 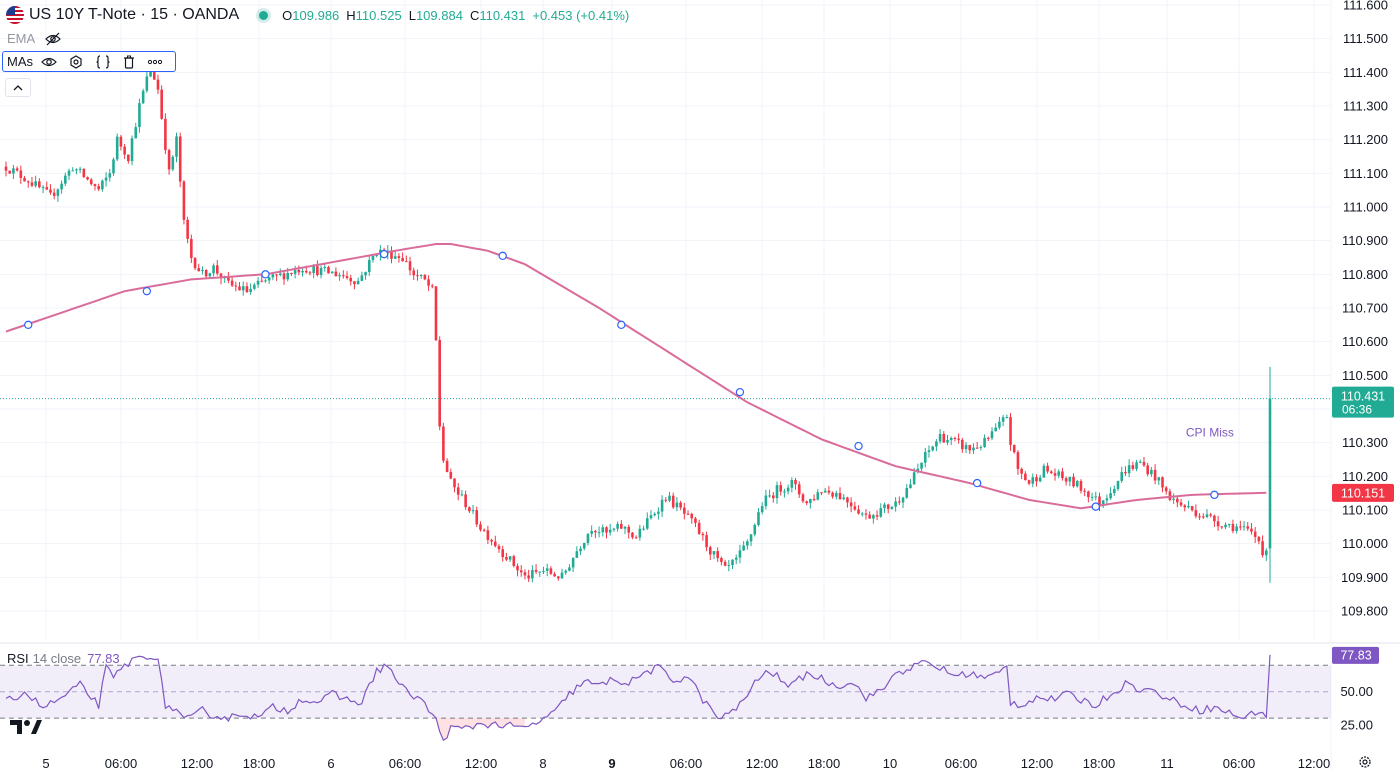 What do you see at coordinates (581, 15) in the screenshot?
I see `price-change: +0.453 (+0.41%)` at bounding box center [581, 15].